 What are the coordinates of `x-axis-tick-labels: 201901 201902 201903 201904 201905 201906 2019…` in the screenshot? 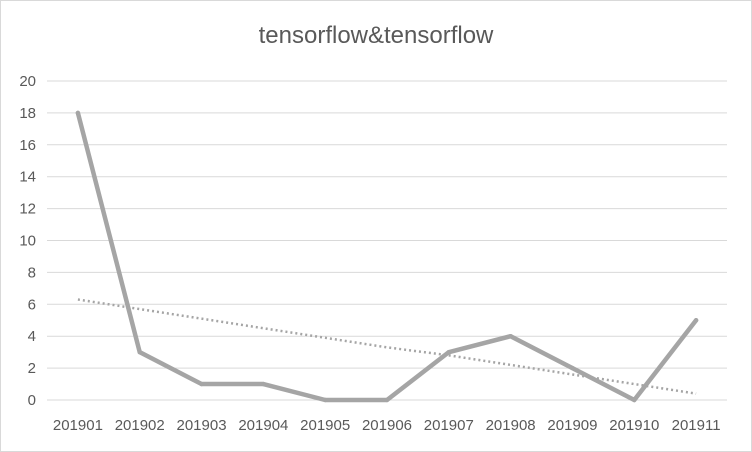 It's located at (387, 425).